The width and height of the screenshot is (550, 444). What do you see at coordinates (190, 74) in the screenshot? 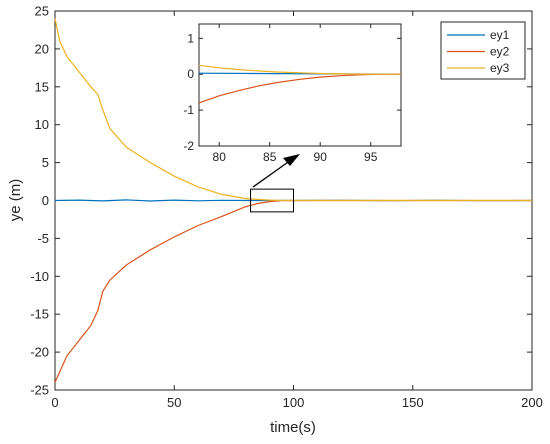
I see `inset-y-tick-label: 0` at bounding box center [190, 74].